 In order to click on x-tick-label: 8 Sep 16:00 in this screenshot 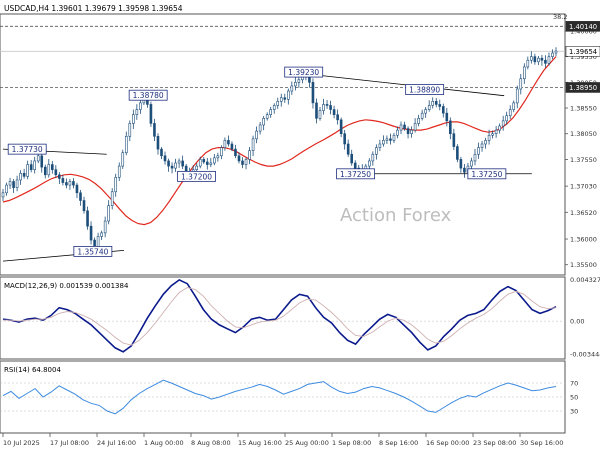, I will do `click(398, 443)`.